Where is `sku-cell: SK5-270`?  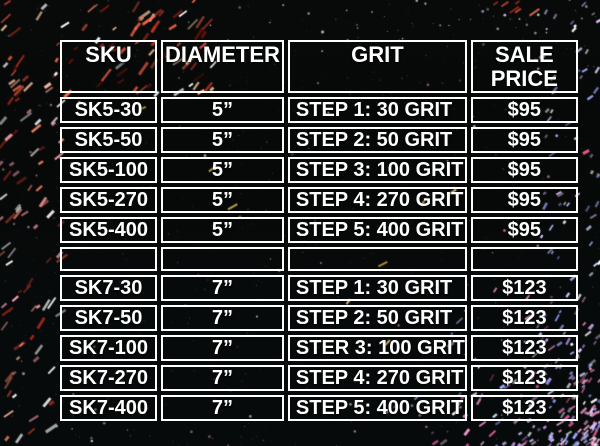
sku-cell: SK5-270 is located at coordinates (108, 200).